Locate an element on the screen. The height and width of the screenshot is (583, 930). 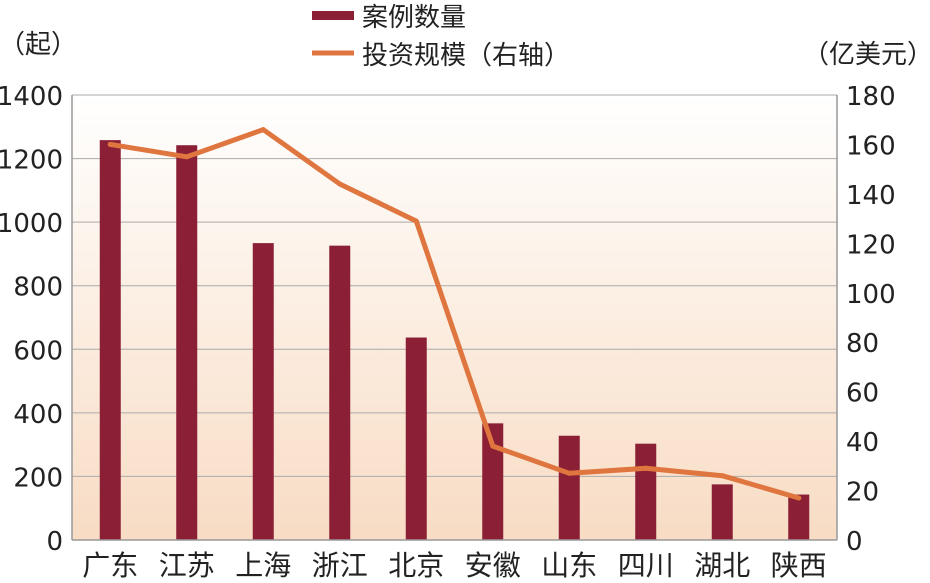
left-tick-label: 600 is located at coordinates (38, 351).